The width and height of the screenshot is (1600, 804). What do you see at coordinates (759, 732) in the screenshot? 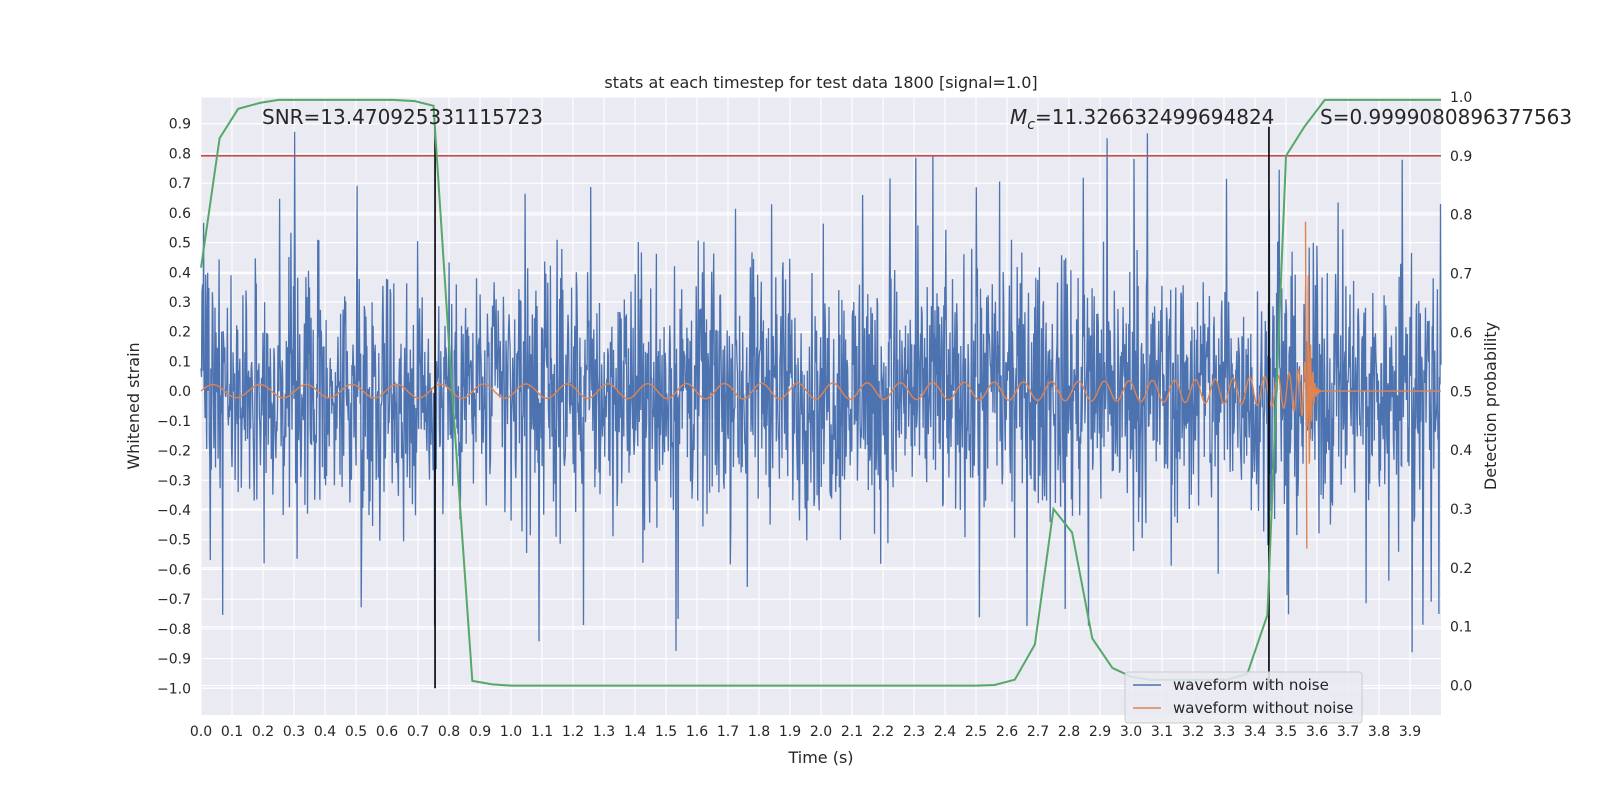
I see `x-tick-label: 1.8` at bounding box center [759, 732].